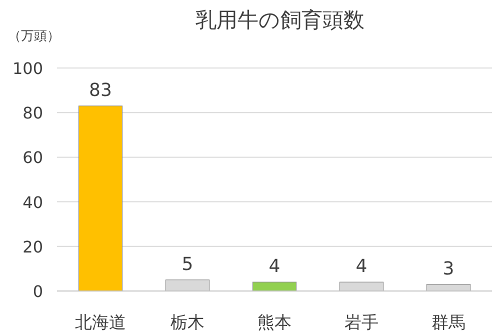  Describe the element at coordinates (32, 158) in the screenshot. I see `y-tick-label: 60` at that location.